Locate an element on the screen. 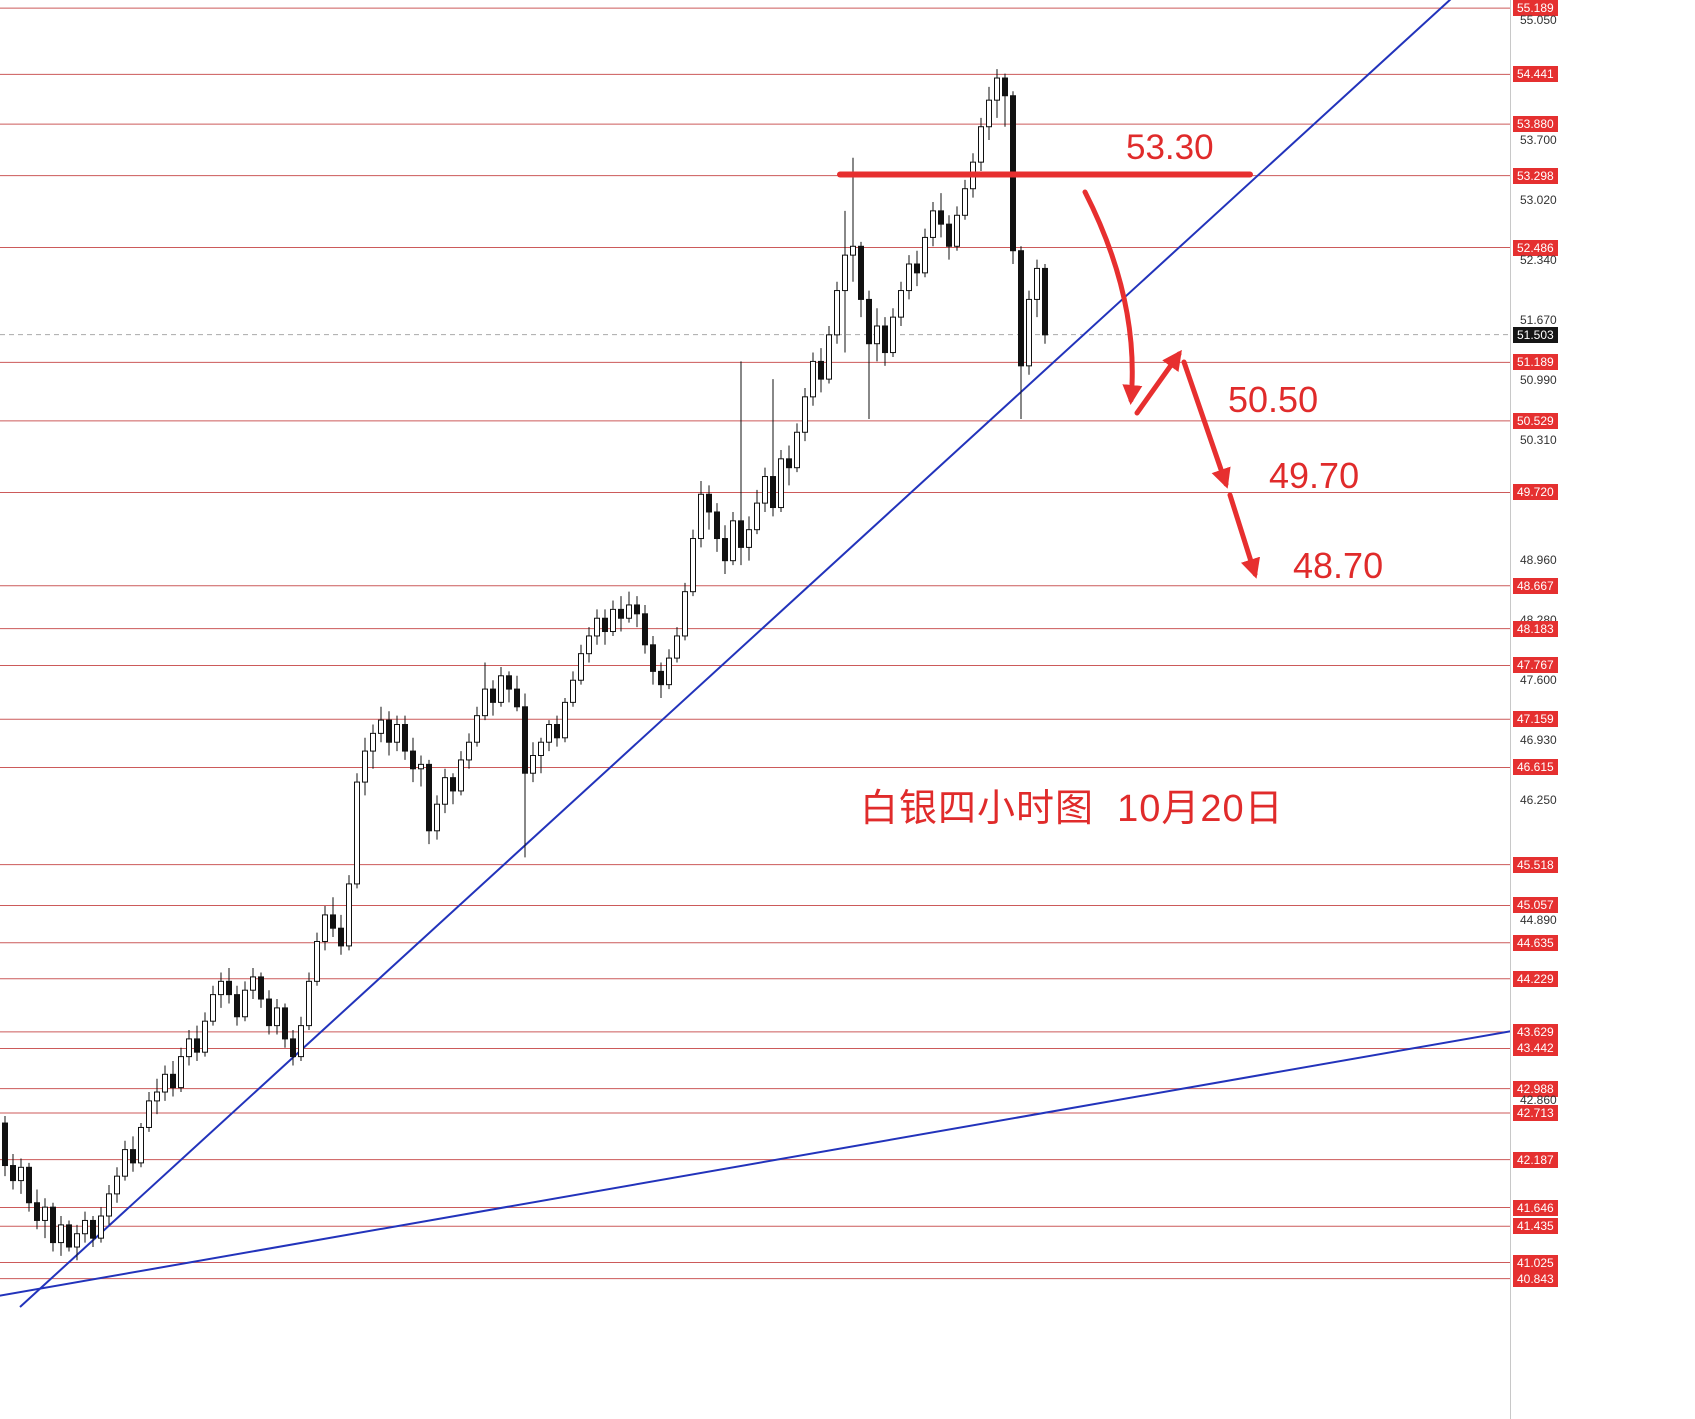  axis-price-label: 50.529 is located at coordinates (1535, 420).